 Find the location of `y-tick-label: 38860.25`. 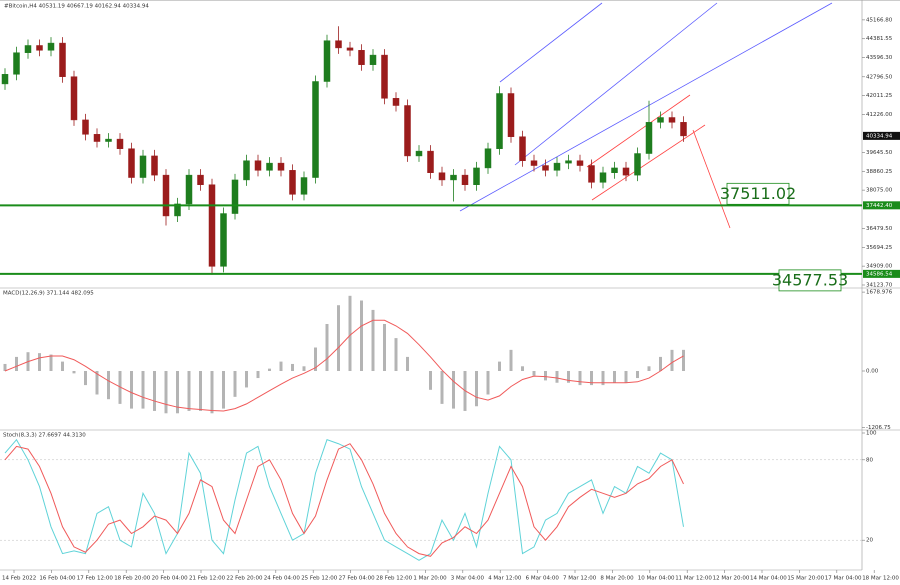

y-tick-label: 38860.25 is located at coordinates (879, 172).